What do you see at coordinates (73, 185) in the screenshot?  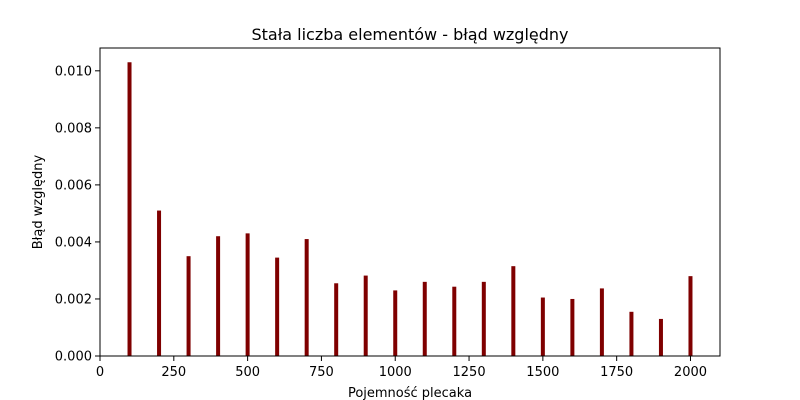 I see `y-tick-label: 0.006` at bounding box center [73, 185].